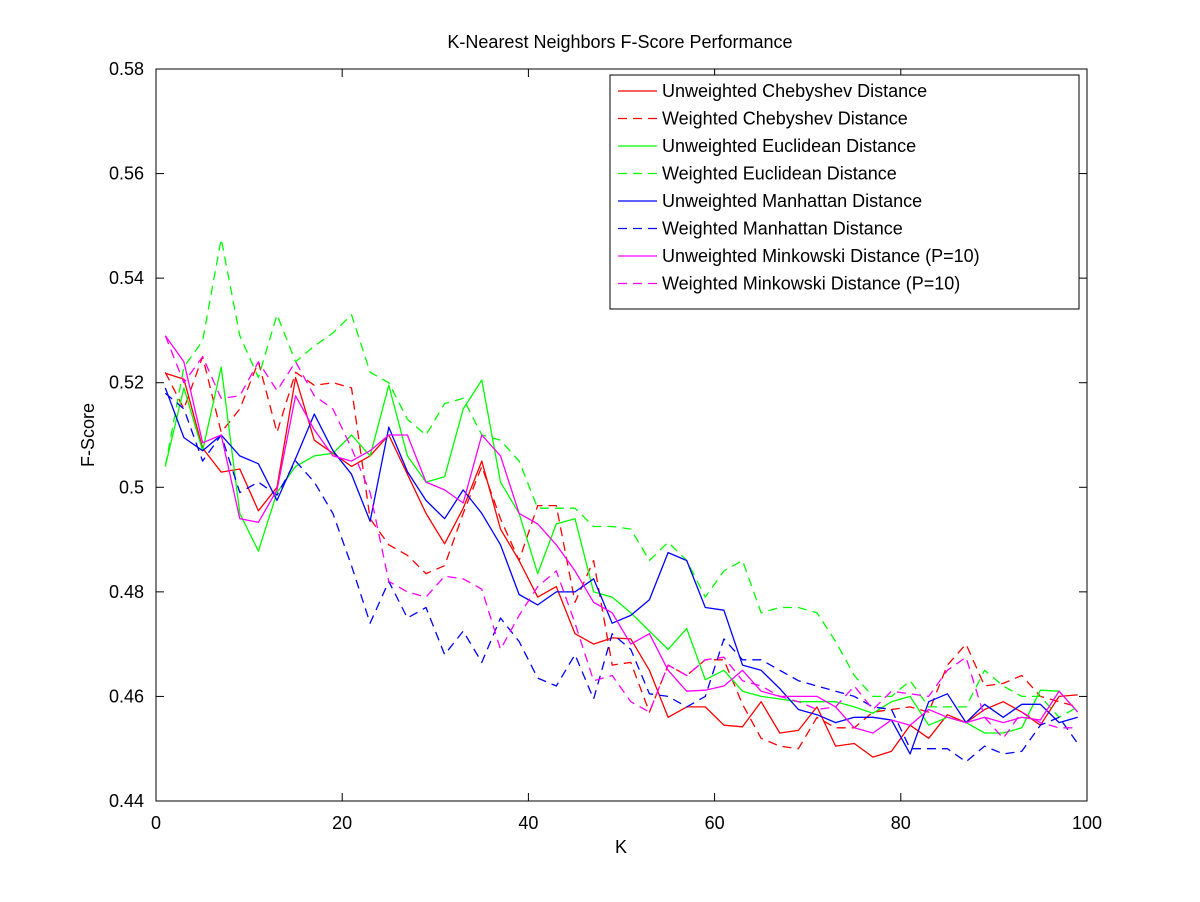 The image size is (1200, 902). Describe the element at coordinates (811, 284) in the screenshot. I see `legend-label-8: Weighted Minkowski Distance (P=10)` at that location.